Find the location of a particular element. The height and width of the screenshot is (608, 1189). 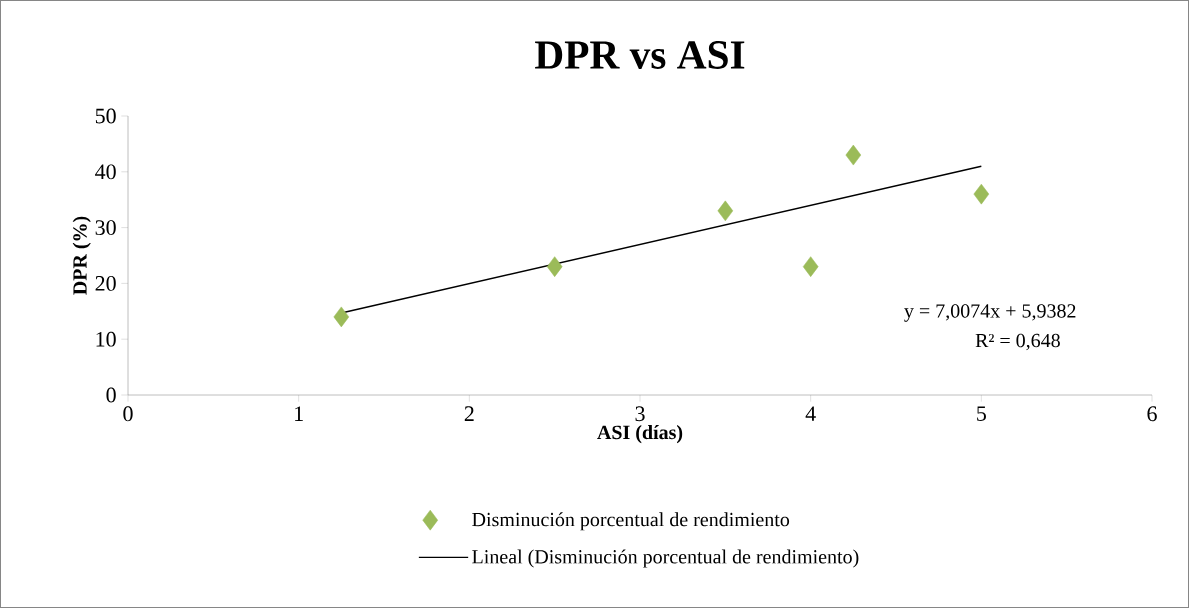

annotation: R² = 0,648 is located at coordinates (1017, 342).